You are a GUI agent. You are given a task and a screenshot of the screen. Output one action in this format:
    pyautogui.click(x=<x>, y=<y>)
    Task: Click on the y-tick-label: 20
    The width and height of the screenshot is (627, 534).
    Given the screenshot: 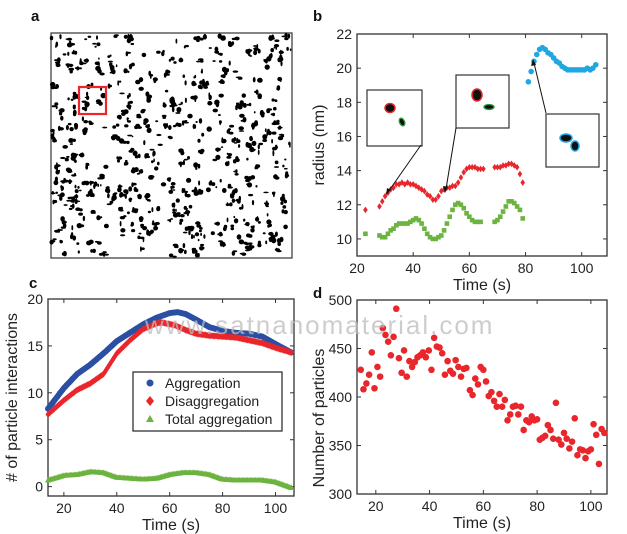 What is the action you would take?
    pyautogui.click(x=344, y=68)
    